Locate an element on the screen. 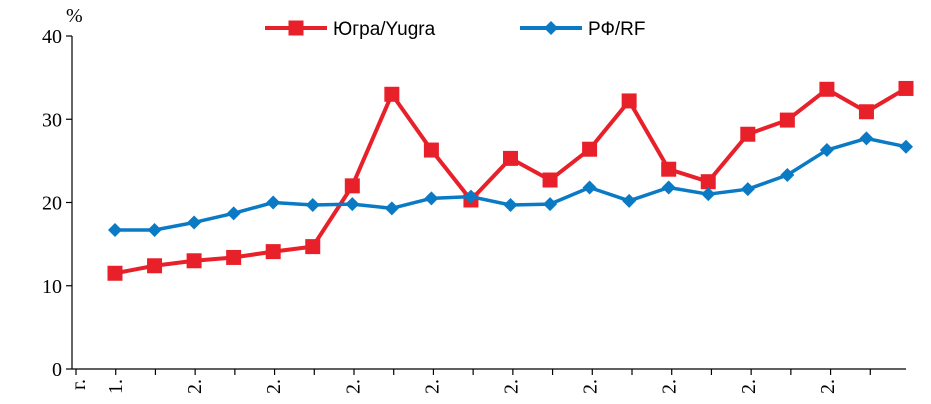  y-tick-label: 10 is located at coordinates (52, 287).